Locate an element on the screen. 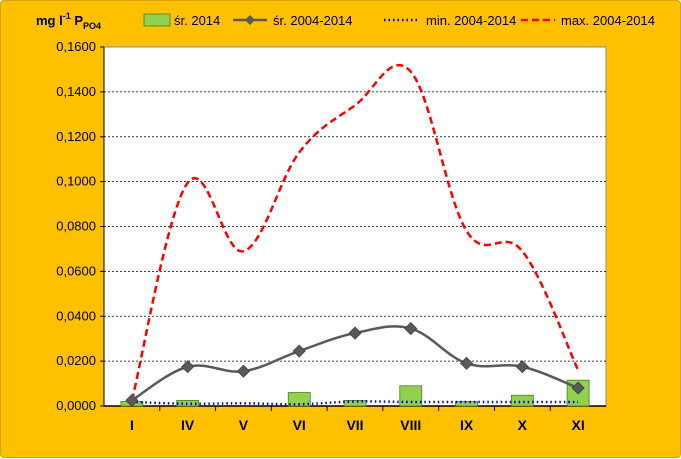 Image resolution: width=681 pixels, height=459 pixels. y-tick-label: 0,0800 is located at coordinates (76, 226).